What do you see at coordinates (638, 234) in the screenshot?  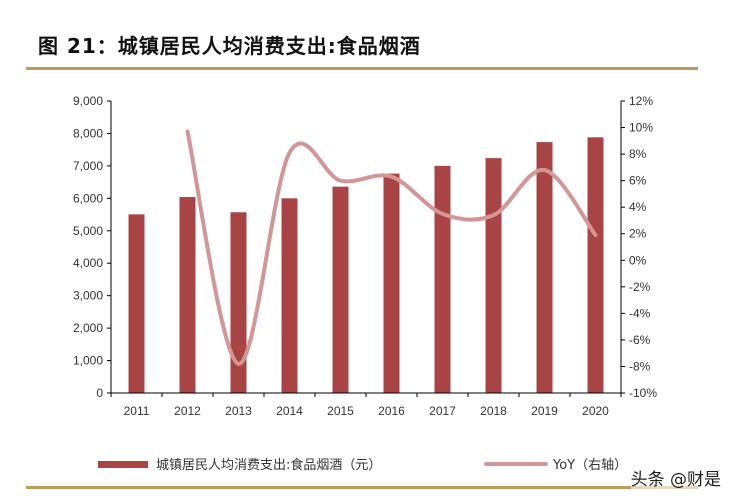 I see `right-tick-label: 2%` at bounding box center [638, 234].